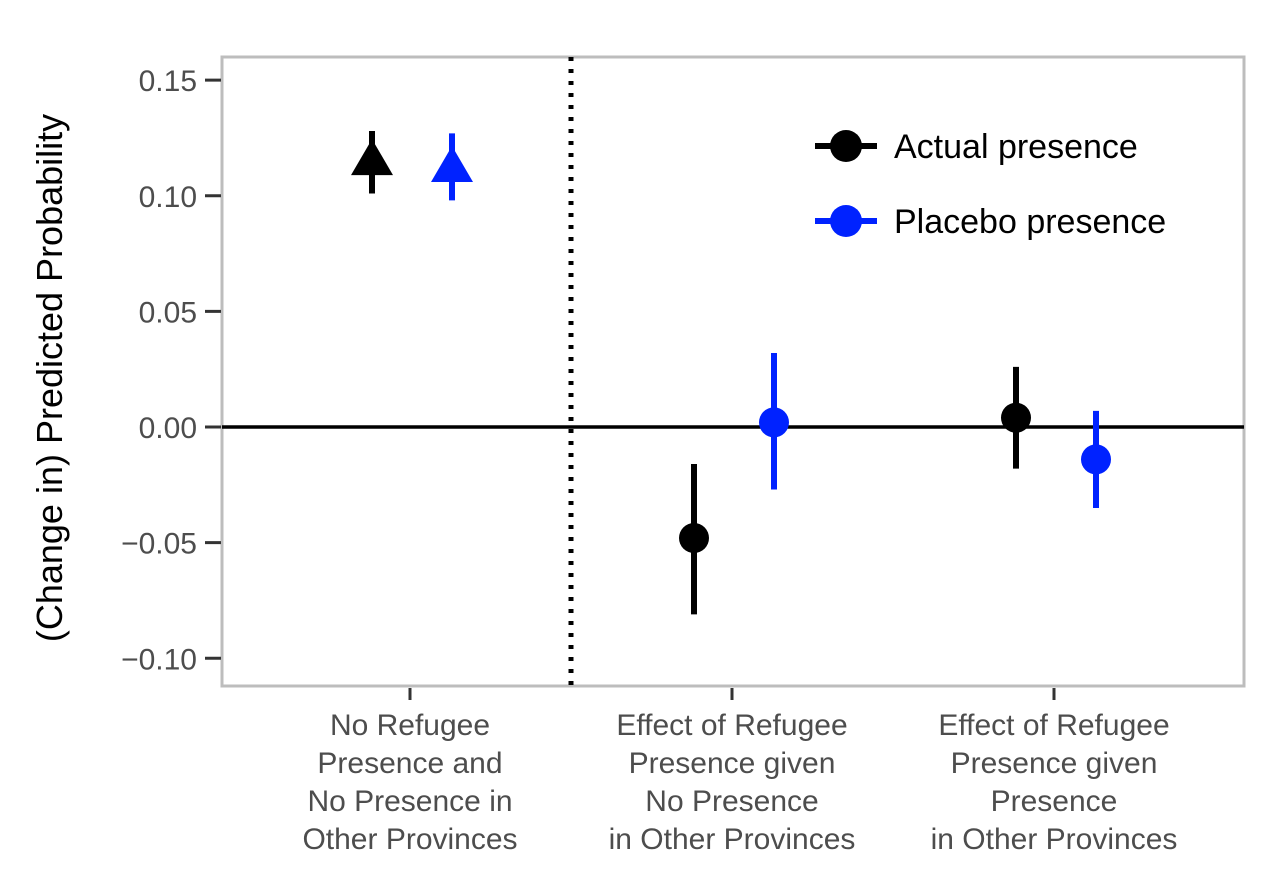 The image size is (1284, 872). Describe the element at coordinates (409, 763) in the screenshot. I see `x-category-label-line: Presence and` at that location.